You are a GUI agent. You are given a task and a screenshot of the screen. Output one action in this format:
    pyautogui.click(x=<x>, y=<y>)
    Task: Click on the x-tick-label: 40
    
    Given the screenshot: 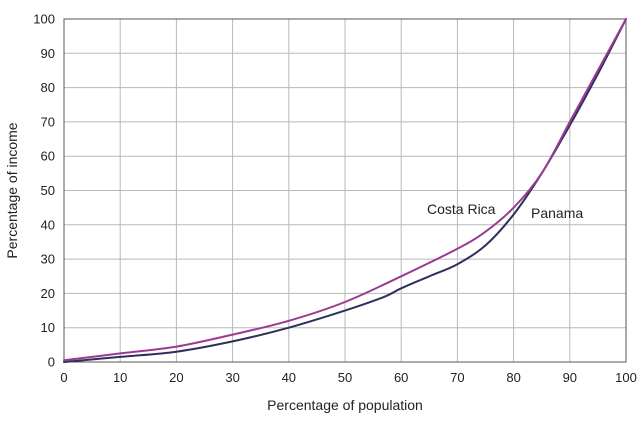 What is the action you would take?
    pyautogui.click(x=289, y=377)
    